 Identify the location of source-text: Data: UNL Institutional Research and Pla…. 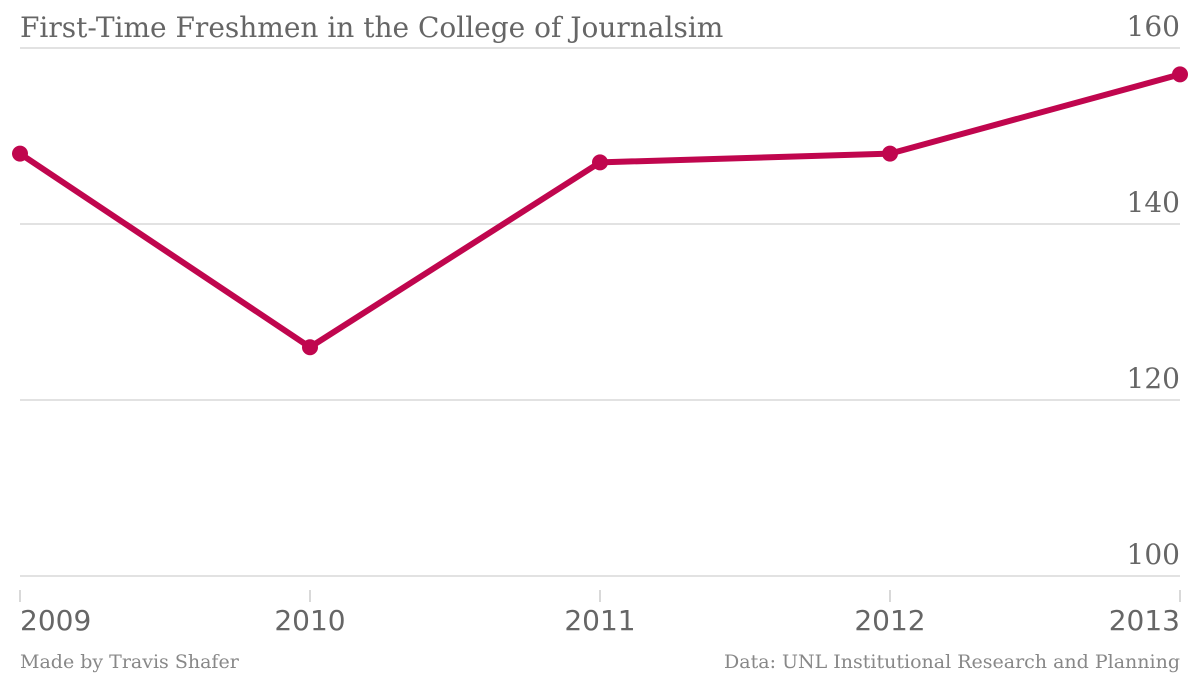
(952, 662).